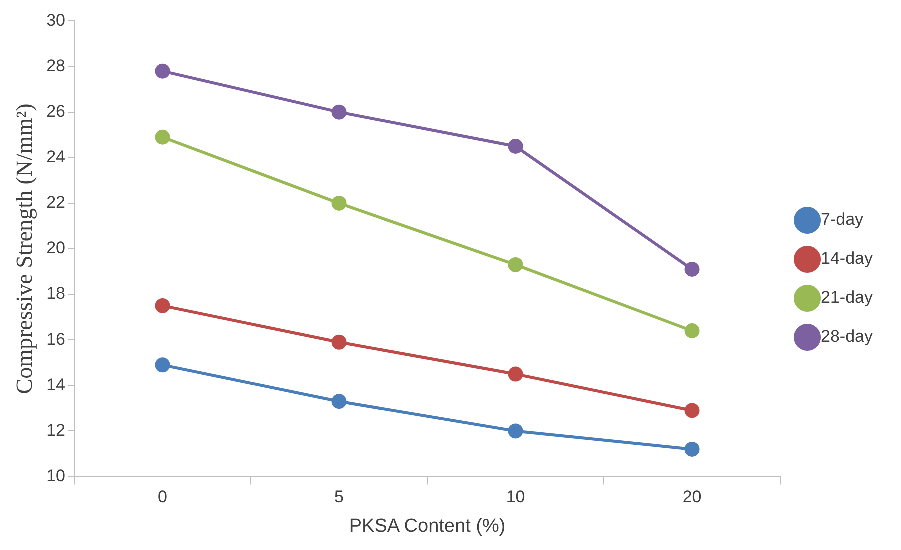 This screenshot has width=901, height=550. I want to click on y-tick-label: 22, so click(56, 202).